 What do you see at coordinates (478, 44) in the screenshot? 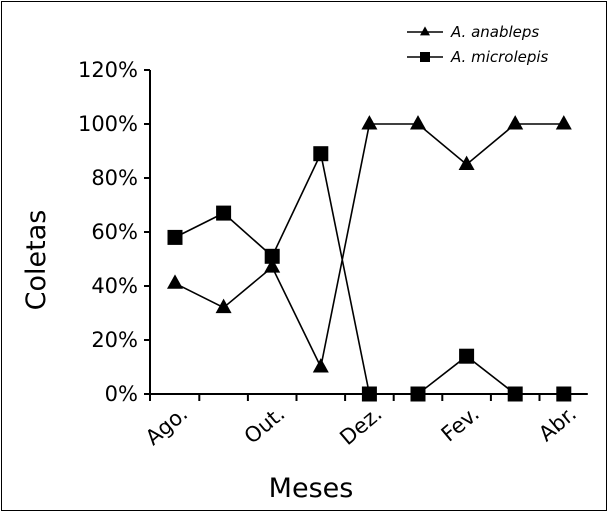
I see `legend: A. anableps A. microlepis` at bounding box center [478, 44].